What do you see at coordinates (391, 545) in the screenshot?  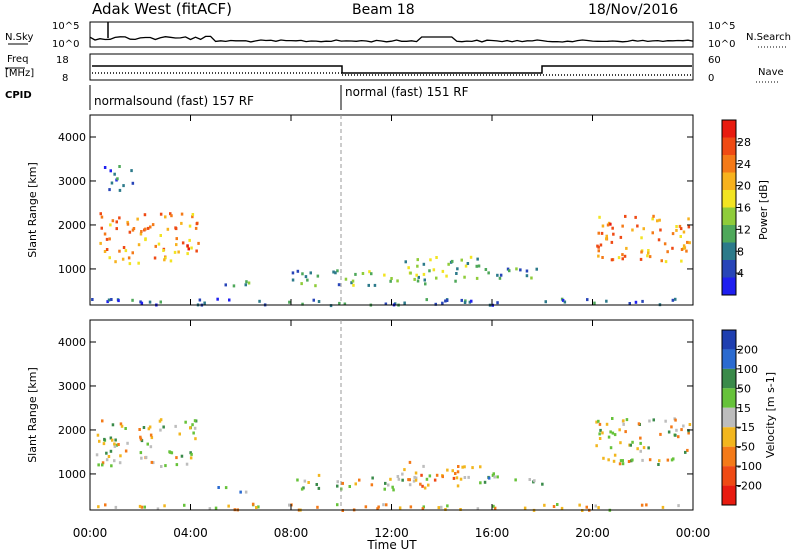 I see `x-axis-label: Time UT` at bounding box center [391, 545].